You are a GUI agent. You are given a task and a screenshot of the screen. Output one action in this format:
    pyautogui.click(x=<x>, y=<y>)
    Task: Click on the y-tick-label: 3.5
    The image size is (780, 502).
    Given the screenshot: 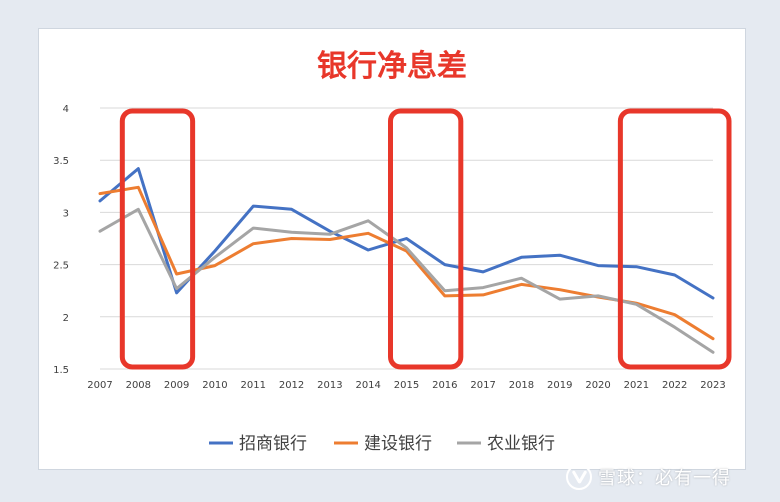 What is the action you would take?
    pyautogui.click(x=61, y=161)
    